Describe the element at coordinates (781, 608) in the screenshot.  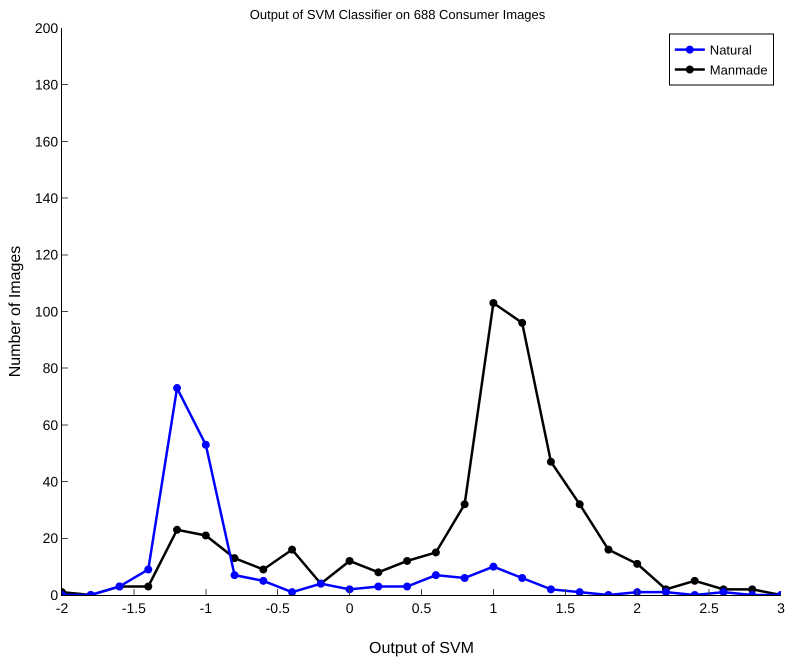
I see `x-tick-label: 3` at that location.